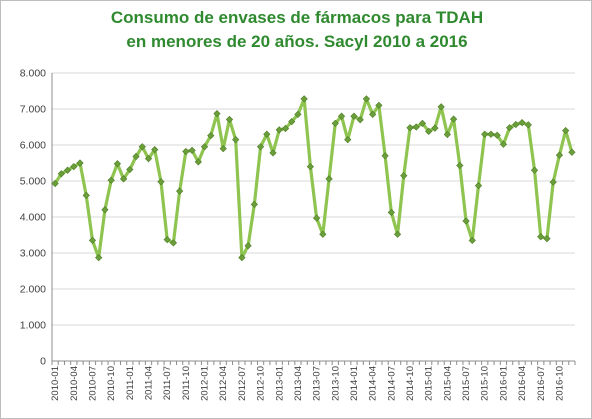 The width and height of the screenshot is (592, 419). I want to click on x-tick-label: 2011-10, so click(186, 383).